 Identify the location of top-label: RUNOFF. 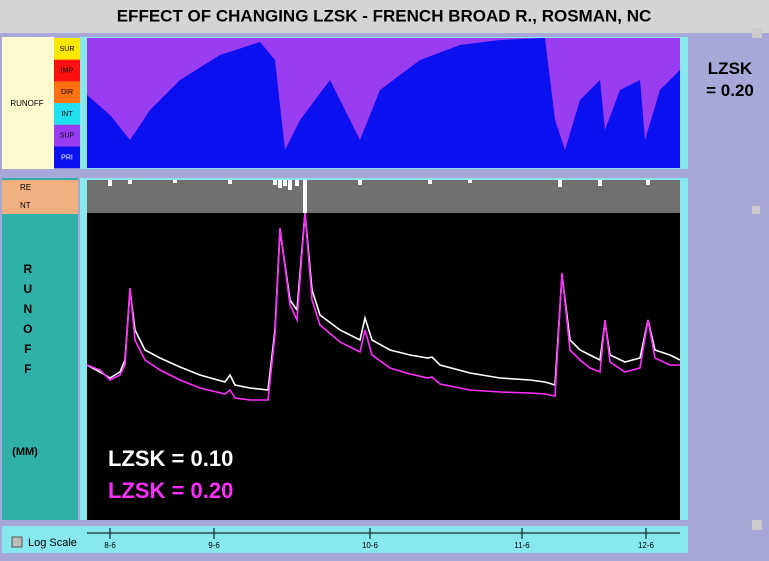
(26, 103).